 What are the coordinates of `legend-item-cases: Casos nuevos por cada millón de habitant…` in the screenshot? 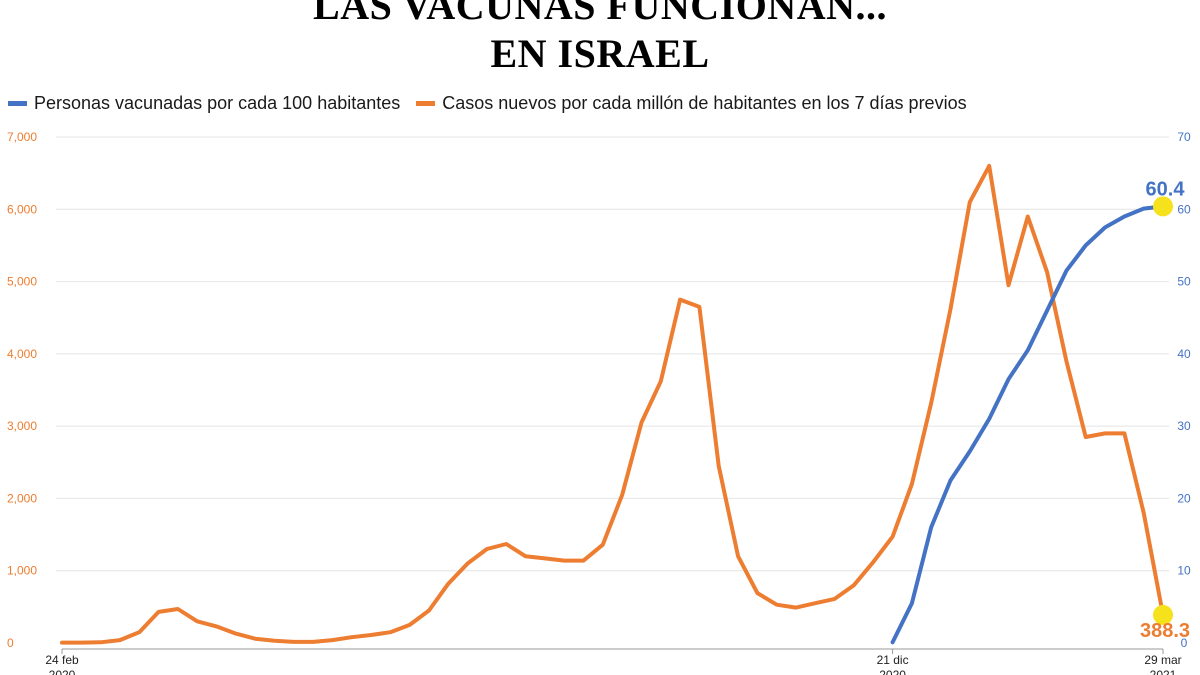 It's located at (691, 103).